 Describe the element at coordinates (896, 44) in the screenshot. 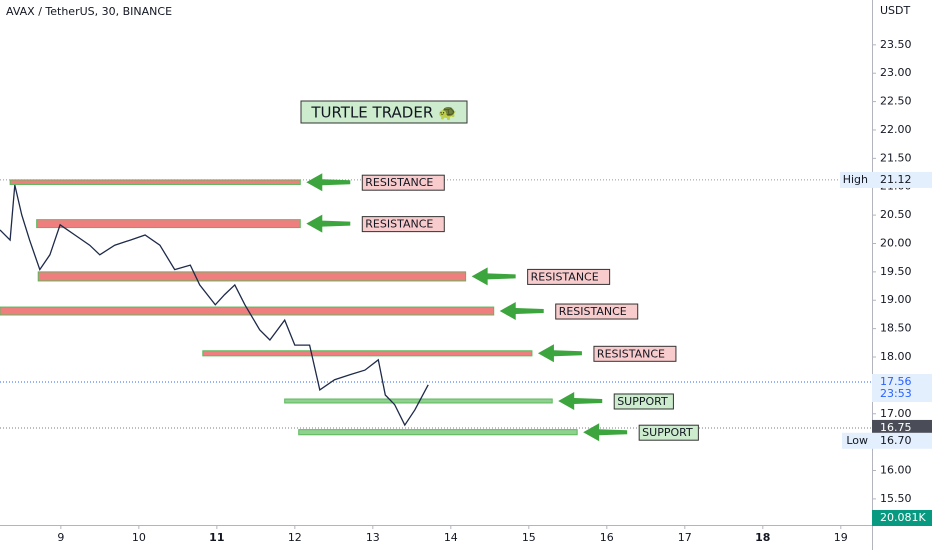

I see `y-tick-label: 23.50` at that location.